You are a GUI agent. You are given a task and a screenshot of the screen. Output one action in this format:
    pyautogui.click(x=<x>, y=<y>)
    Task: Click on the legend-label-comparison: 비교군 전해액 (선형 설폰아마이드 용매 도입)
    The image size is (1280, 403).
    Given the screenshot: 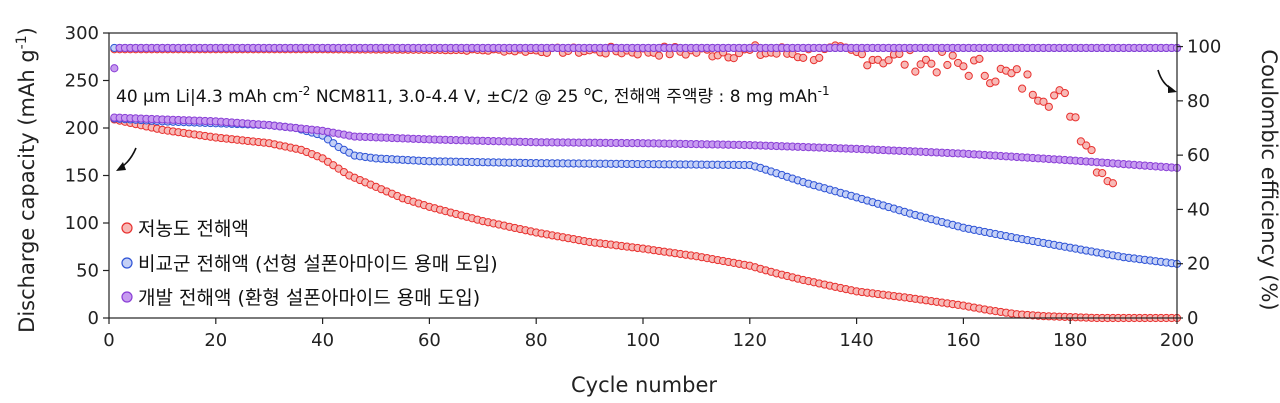 What is the action you would take?
    pyautogui.click(x=318, y=264)
    